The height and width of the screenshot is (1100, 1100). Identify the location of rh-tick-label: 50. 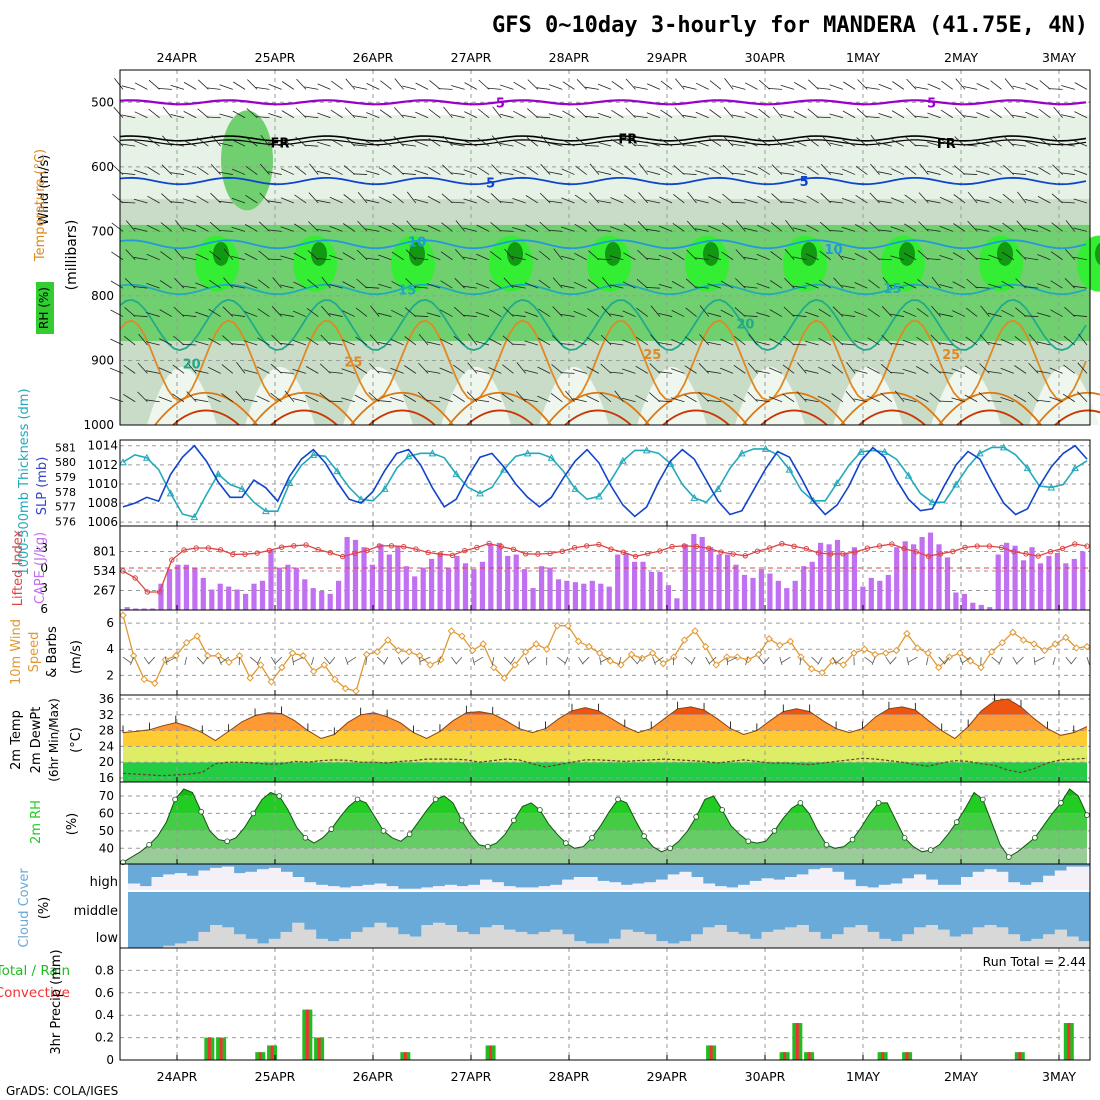
(106, 831).